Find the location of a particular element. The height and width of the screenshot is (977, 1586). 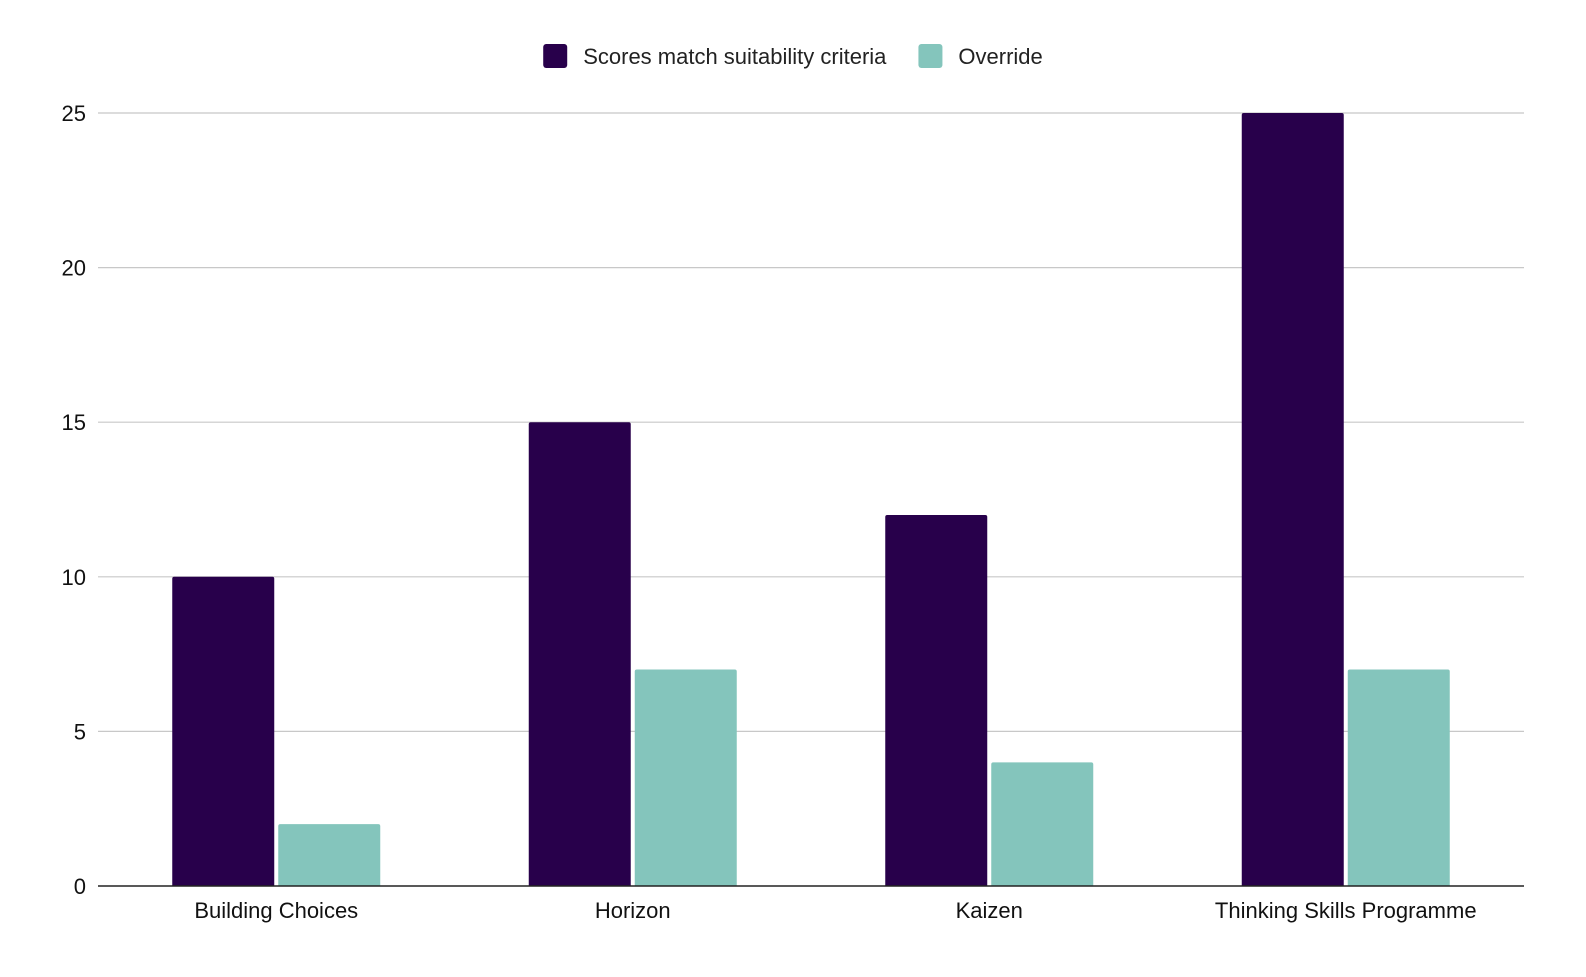

legend-swatch-scores-match is located at coordinates (555, 56).